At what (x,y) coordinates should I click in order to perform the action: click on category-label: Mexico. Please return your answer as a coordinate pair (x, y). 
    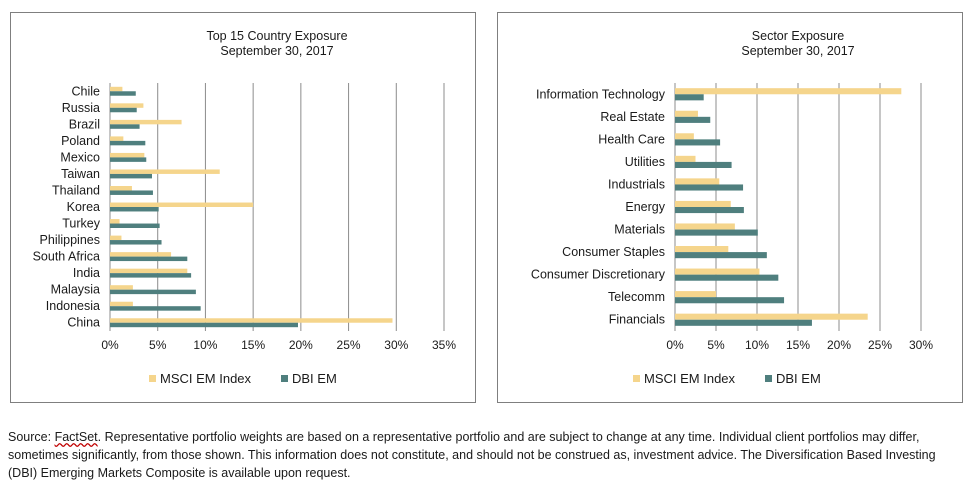
    Looking at the image, I should click on (80, 157).